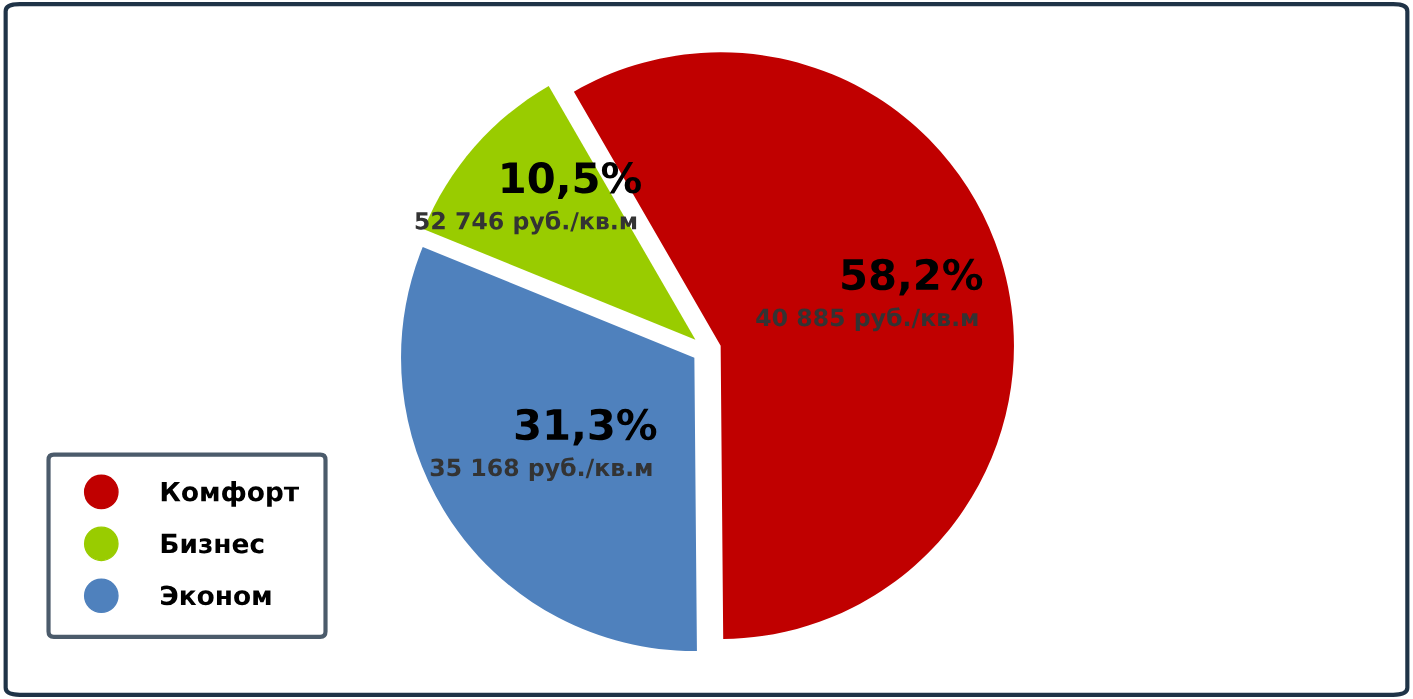 This screenshot has height=699, width=1413. What do you see at coordinates (867, 319) in the screenshot?
I see `text: 40 885 руб./кв.м` at bounding box center [867, 319].